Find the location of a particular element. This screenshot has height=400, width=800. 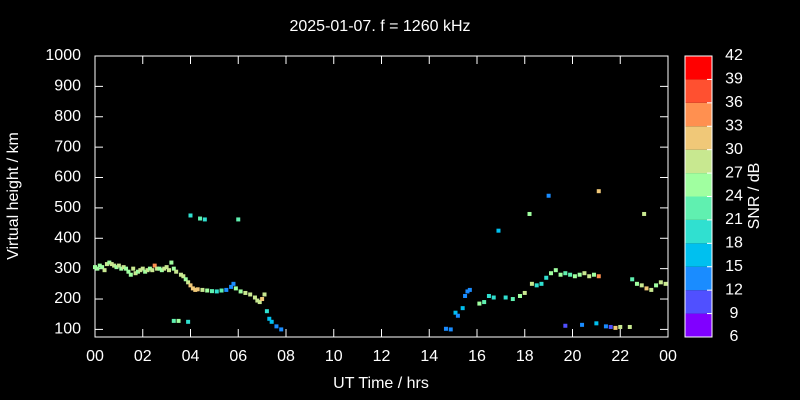

y-tick-label: 500 is located at coordinates (67, 207).